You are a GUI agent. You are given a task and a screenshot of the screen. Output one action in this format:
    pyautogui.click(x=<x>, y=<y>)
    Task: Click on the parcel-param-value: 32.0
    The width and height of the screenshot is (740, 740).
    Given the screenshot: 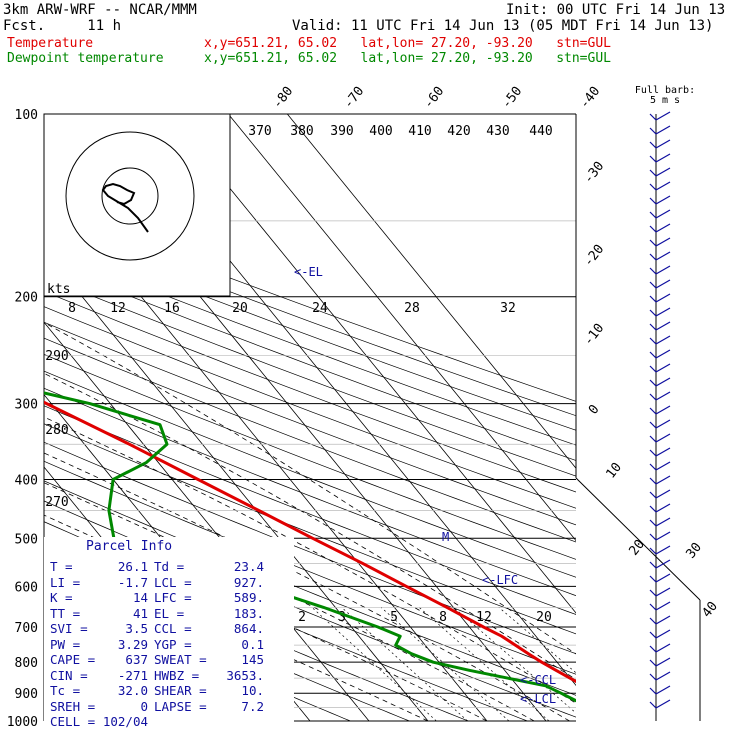 What is the action you would take?
    pyautogui.click(x=132, y=690)
    